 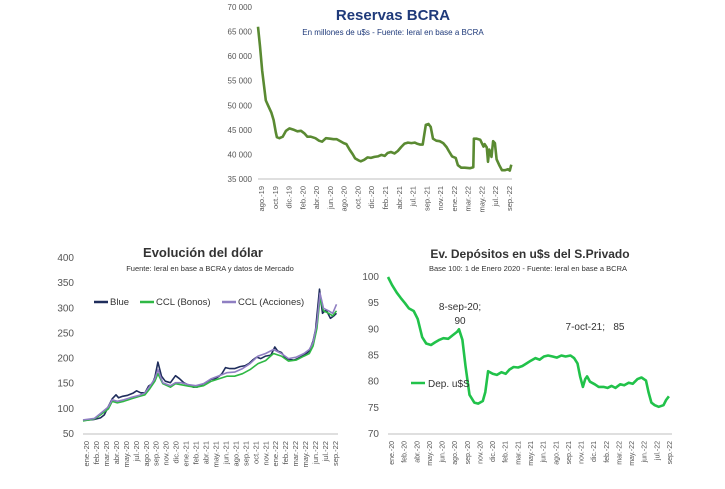 What do you see at coordinates (657, 451) in the screenshot?
I see `depositos-x-tick-label: jul.-22` at bounding box center [657, 451].